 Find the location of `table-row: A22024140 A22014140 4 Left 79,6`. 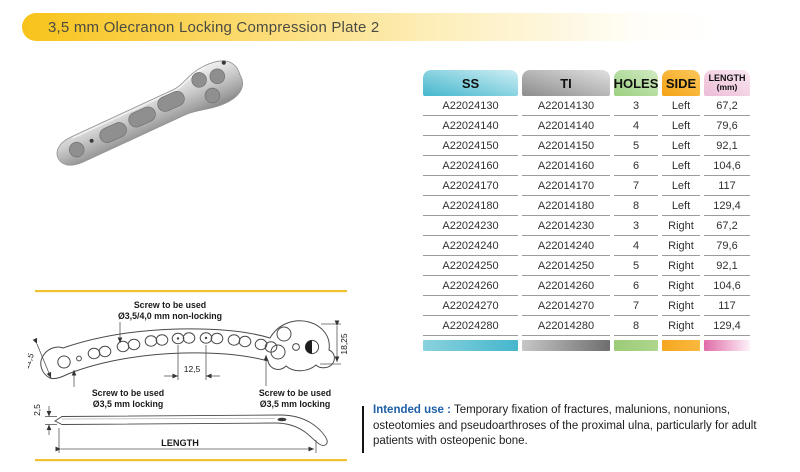

table-row: A22024140 A22014140 4 Left 79,6 is located at coordinates (586, 126).